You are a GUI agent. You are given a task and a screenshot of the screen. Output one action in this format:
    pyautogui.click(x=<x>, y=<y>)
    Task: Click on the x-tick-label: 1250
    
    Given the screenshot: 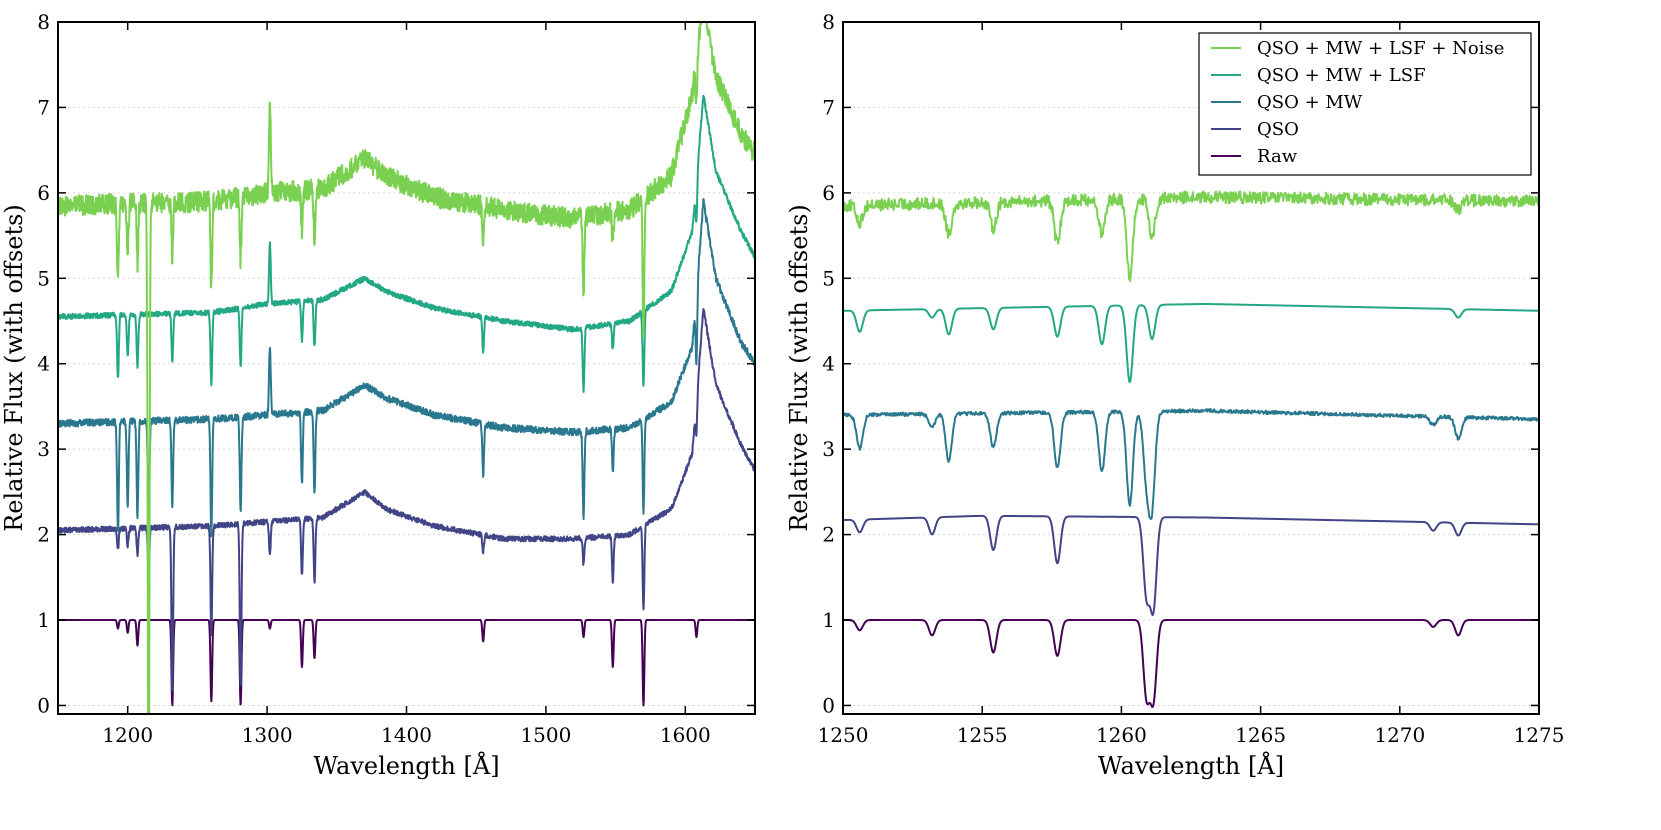 What is the action you would take?
    pyautogui.click(x=843, y=735)
    